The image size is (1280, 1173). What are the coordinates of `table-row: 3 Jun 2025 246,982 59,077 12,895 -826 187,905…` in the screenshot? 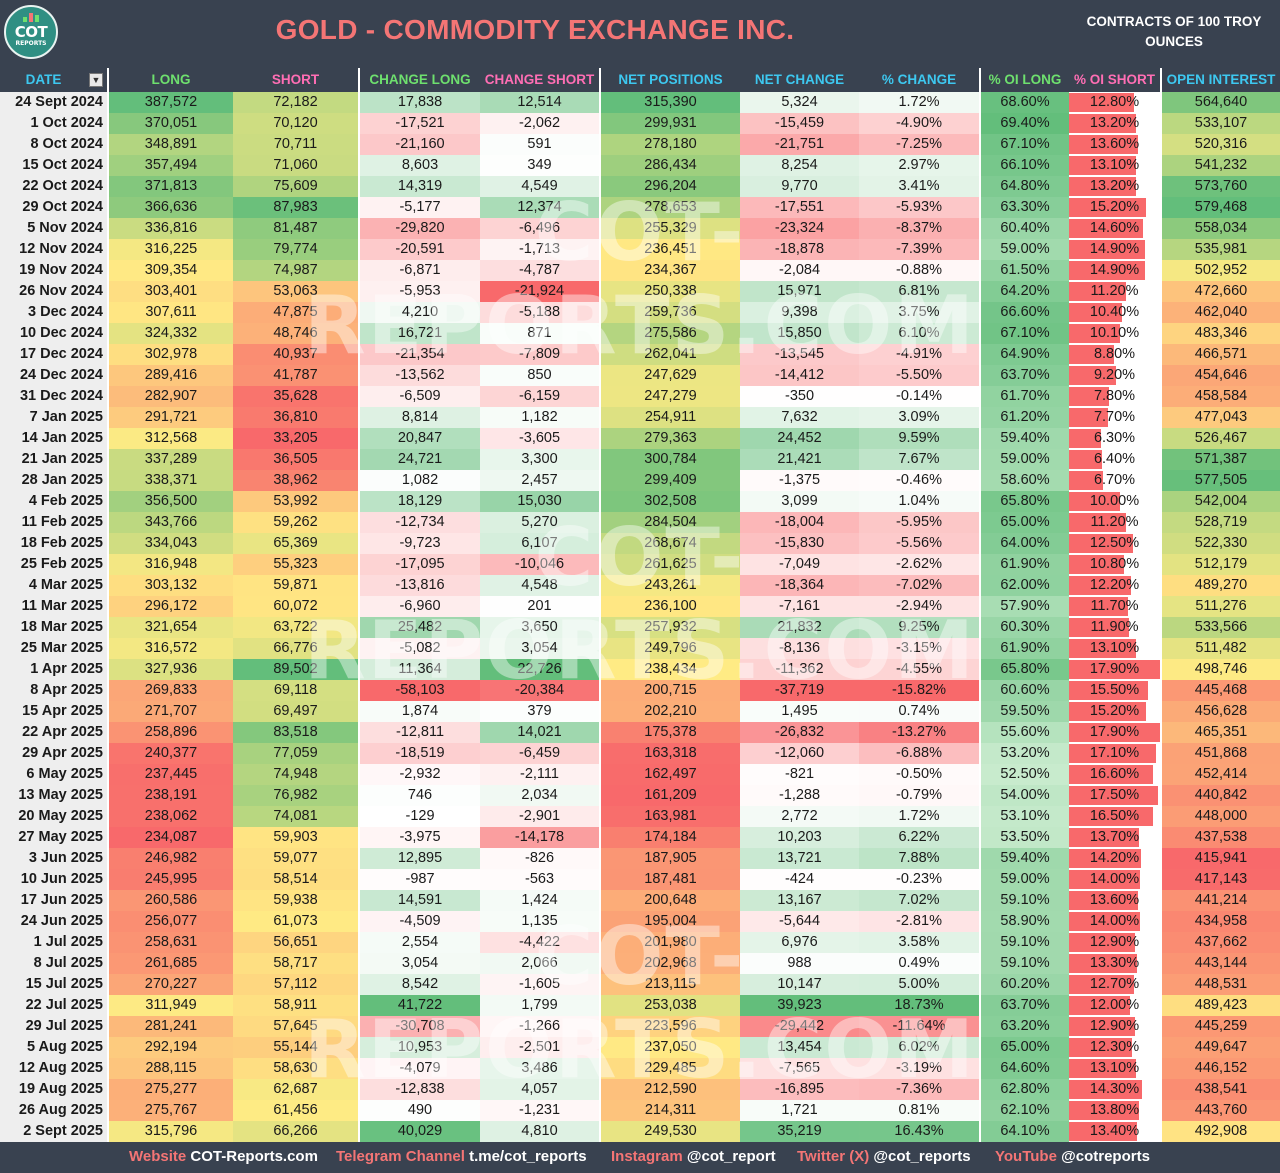 It's located at (640, 858).